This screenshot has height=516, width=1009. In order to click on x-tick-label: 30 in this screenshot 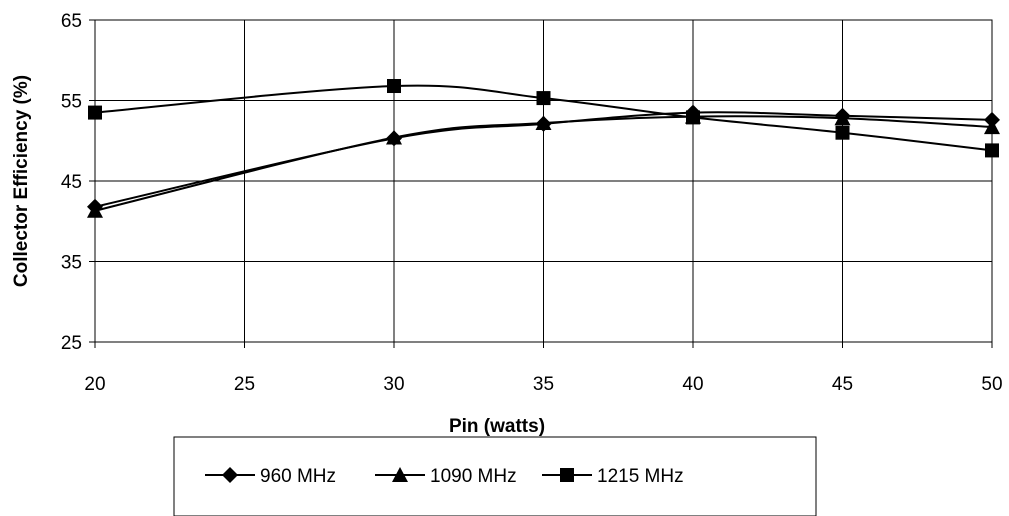, I will do `click(393, 384)`.